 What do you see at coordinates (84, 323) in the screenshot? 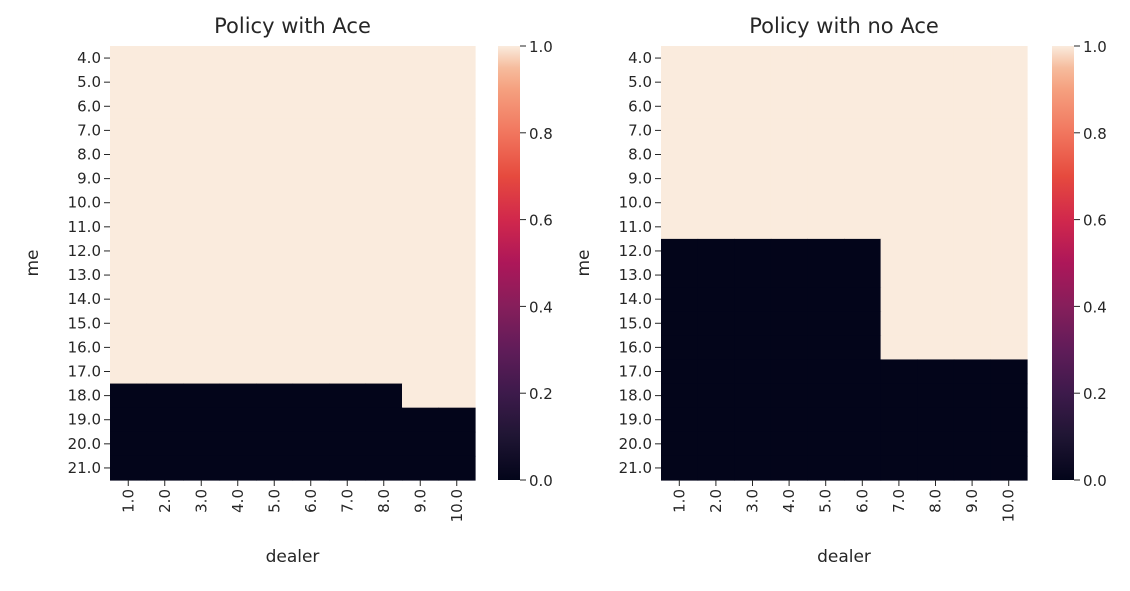
I see `y-tick-label: 15.0` at bounding box center [84, 323].